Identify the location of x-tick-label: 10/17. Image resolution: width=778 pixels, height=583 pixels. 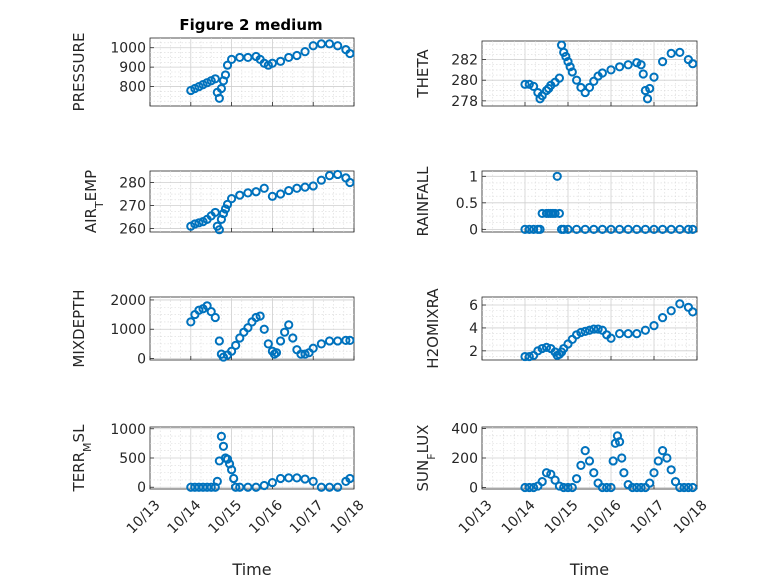
(648, 517).